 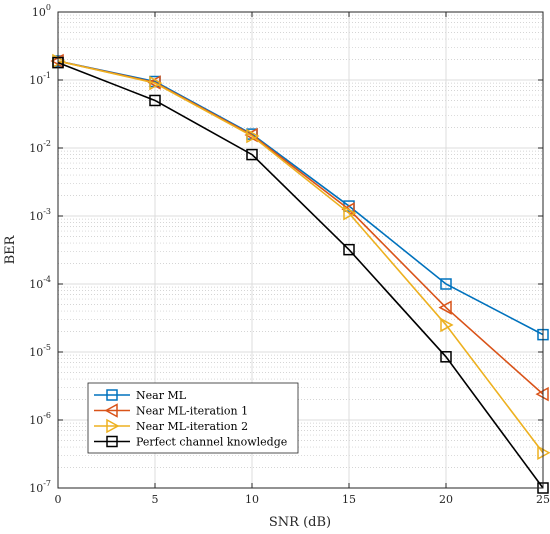 I want to click on y-tick-label: 10⁰, so click(x=41, y=11).